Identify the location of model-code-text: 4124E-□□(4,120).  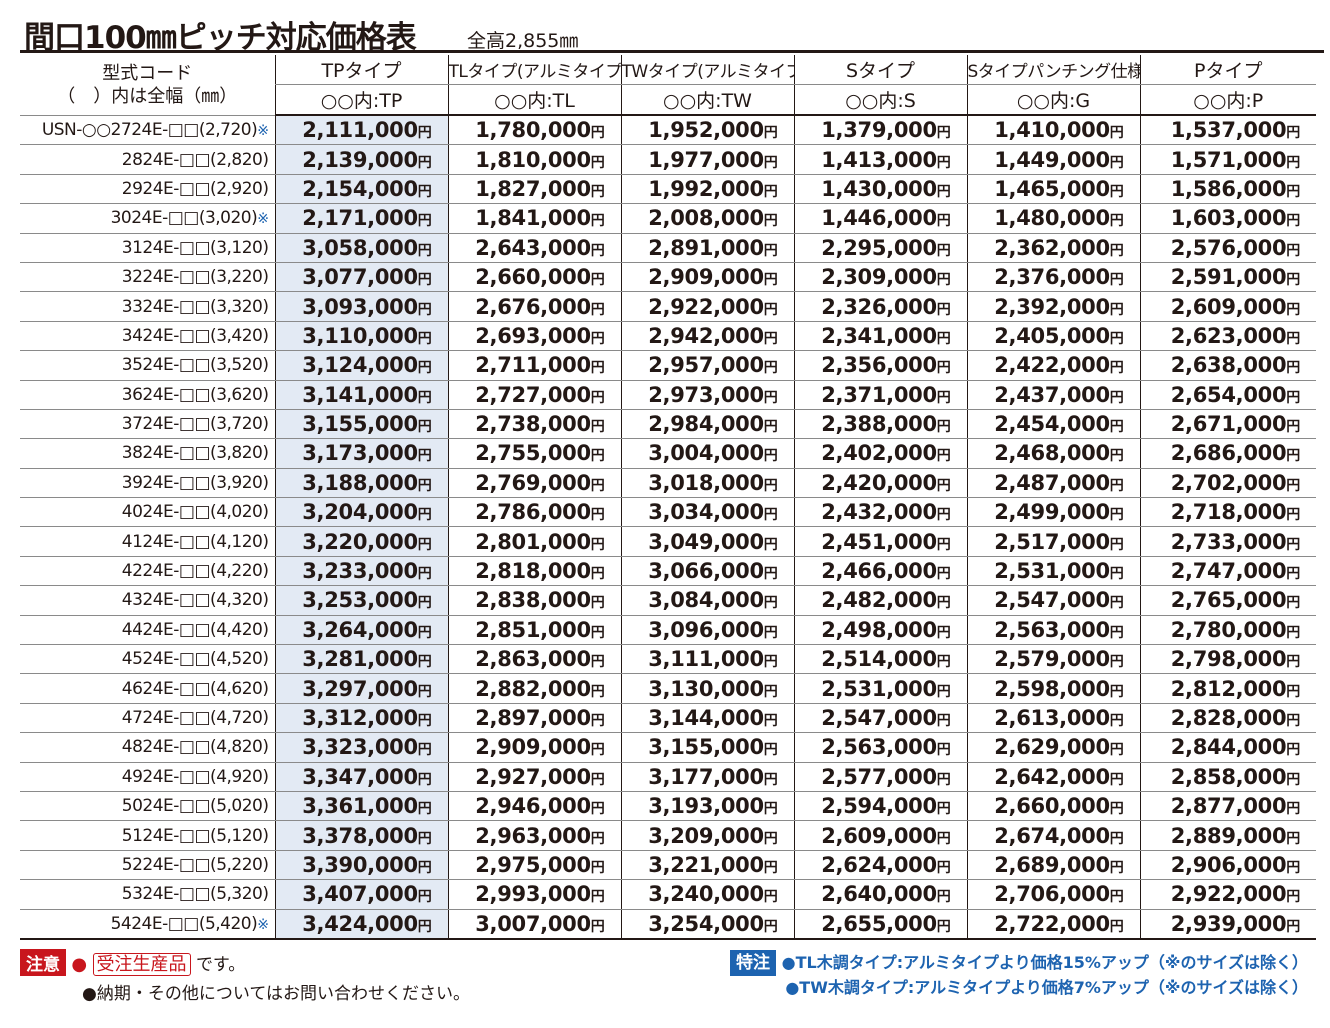
(195, 541).